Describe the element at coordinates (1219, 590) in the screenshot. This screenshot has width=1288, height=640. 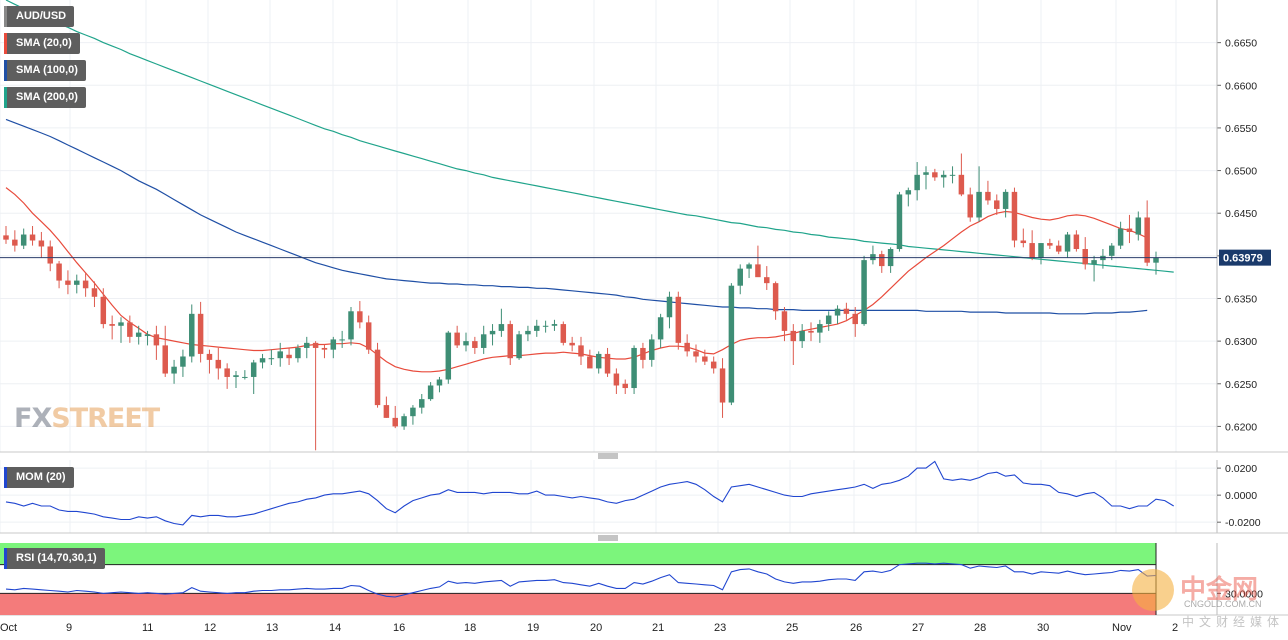
I see `cngold-watermark-title: 中金网` at that location.